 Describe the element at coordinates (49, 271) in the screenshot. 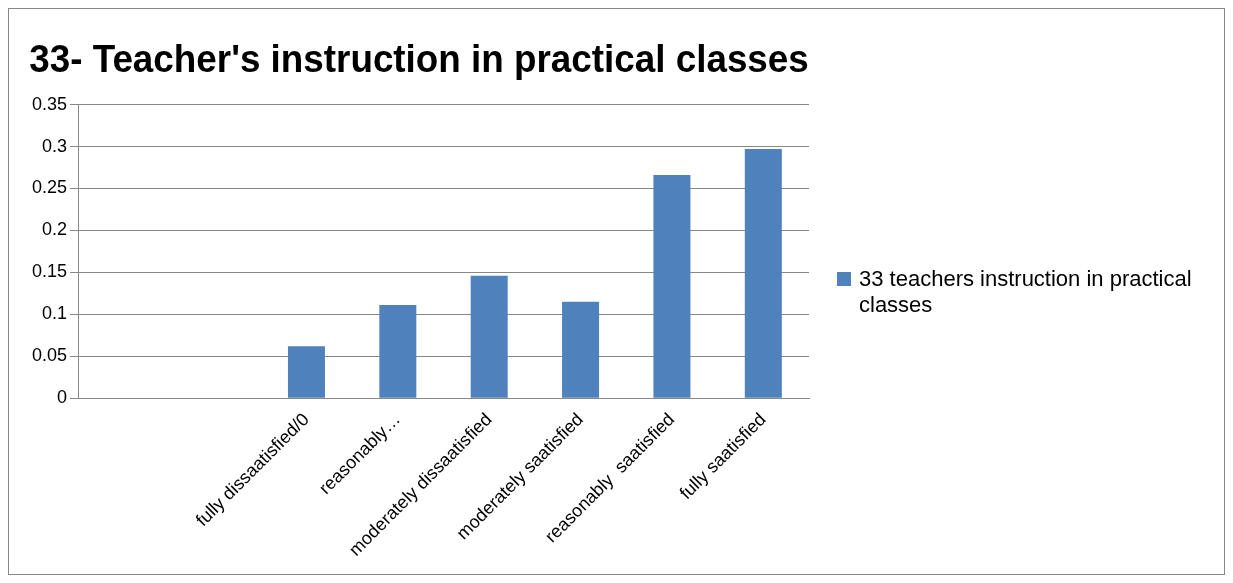

I see `y-tick-label: 0.15` at that location.